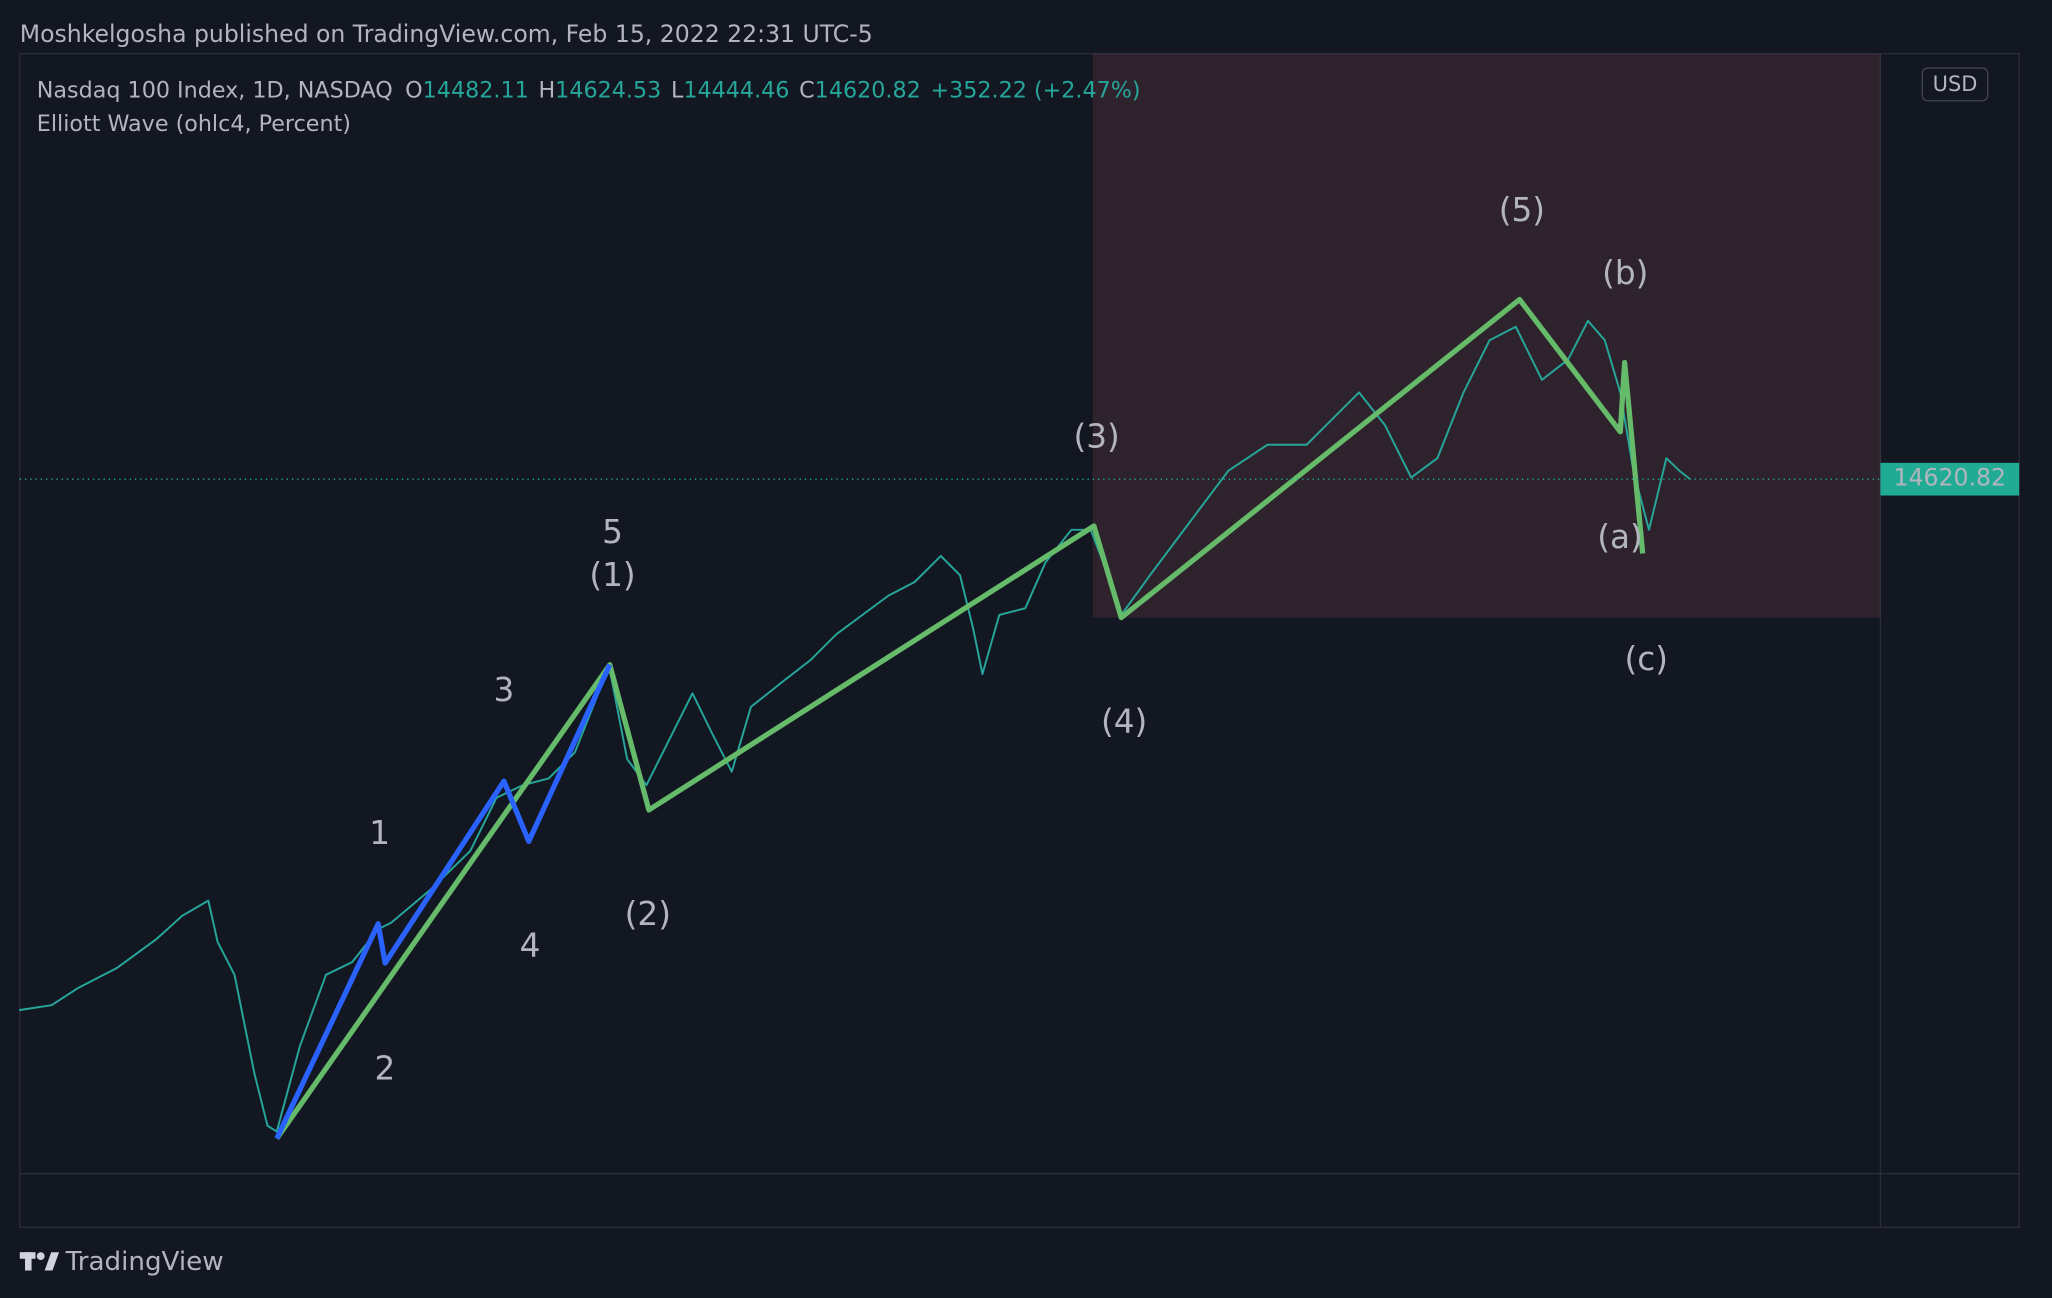  What do you see at coordinates (807, 90) in the screenshot?
I see `legend-c-label: C` at bounding box center [807, 90].